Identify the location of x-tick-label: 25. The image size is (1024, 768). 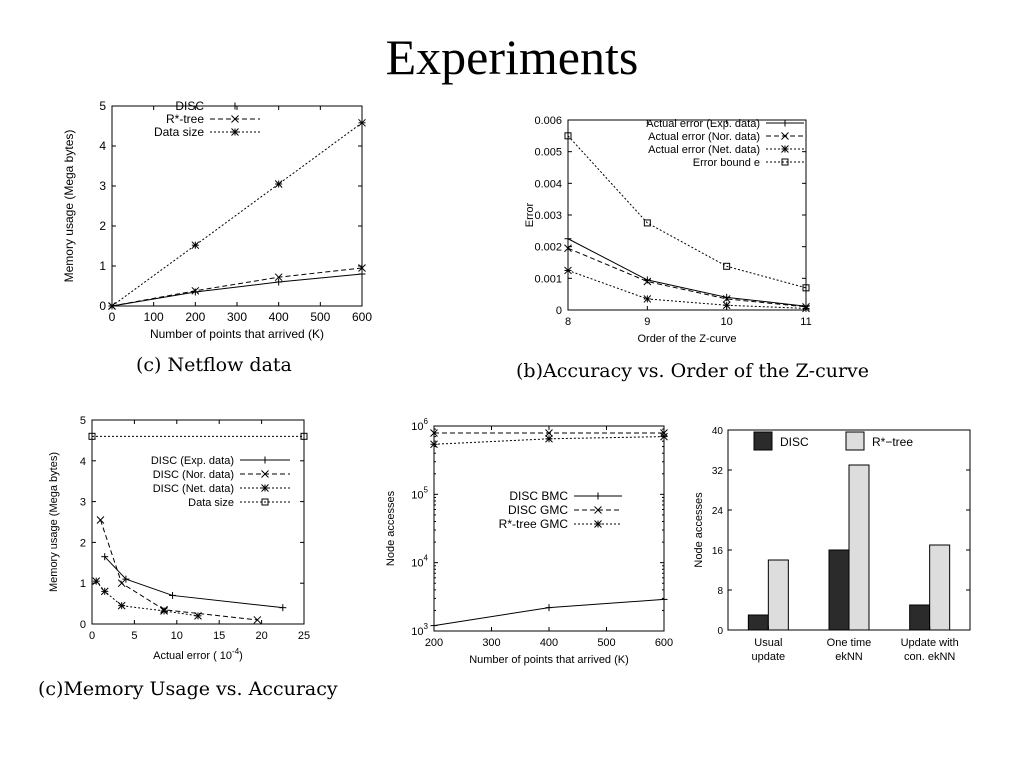
(304, 636).